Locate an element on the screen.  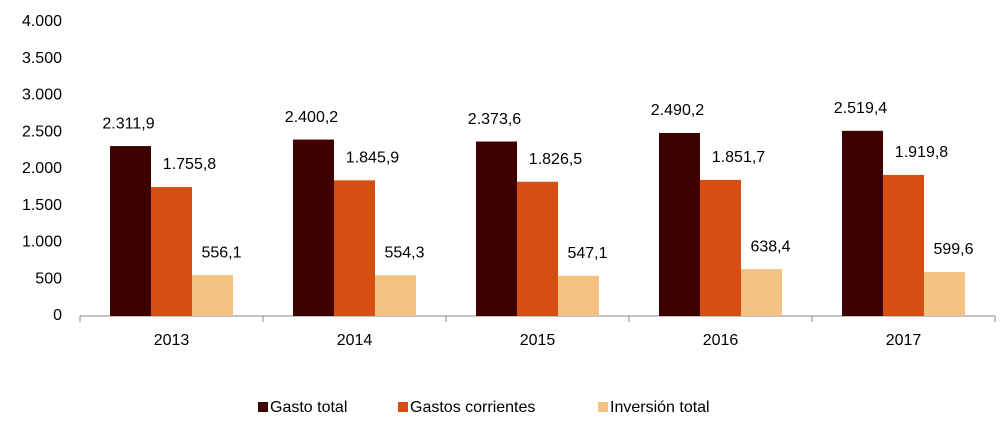
y-tick-label: 2.000 is located at coordinates (42, 168).